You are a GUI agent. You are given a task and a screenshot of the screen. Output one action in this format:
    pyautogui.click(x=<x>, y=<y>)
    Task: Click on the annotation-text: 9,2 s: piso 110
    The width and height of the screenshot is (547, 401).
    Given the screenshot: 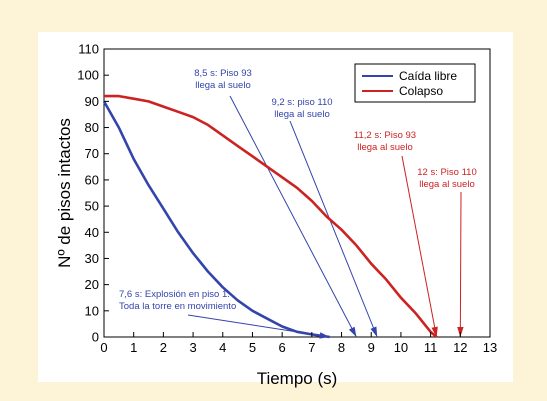 What is the action you would take?
    pyautogui.click(x=301, y=102)
    